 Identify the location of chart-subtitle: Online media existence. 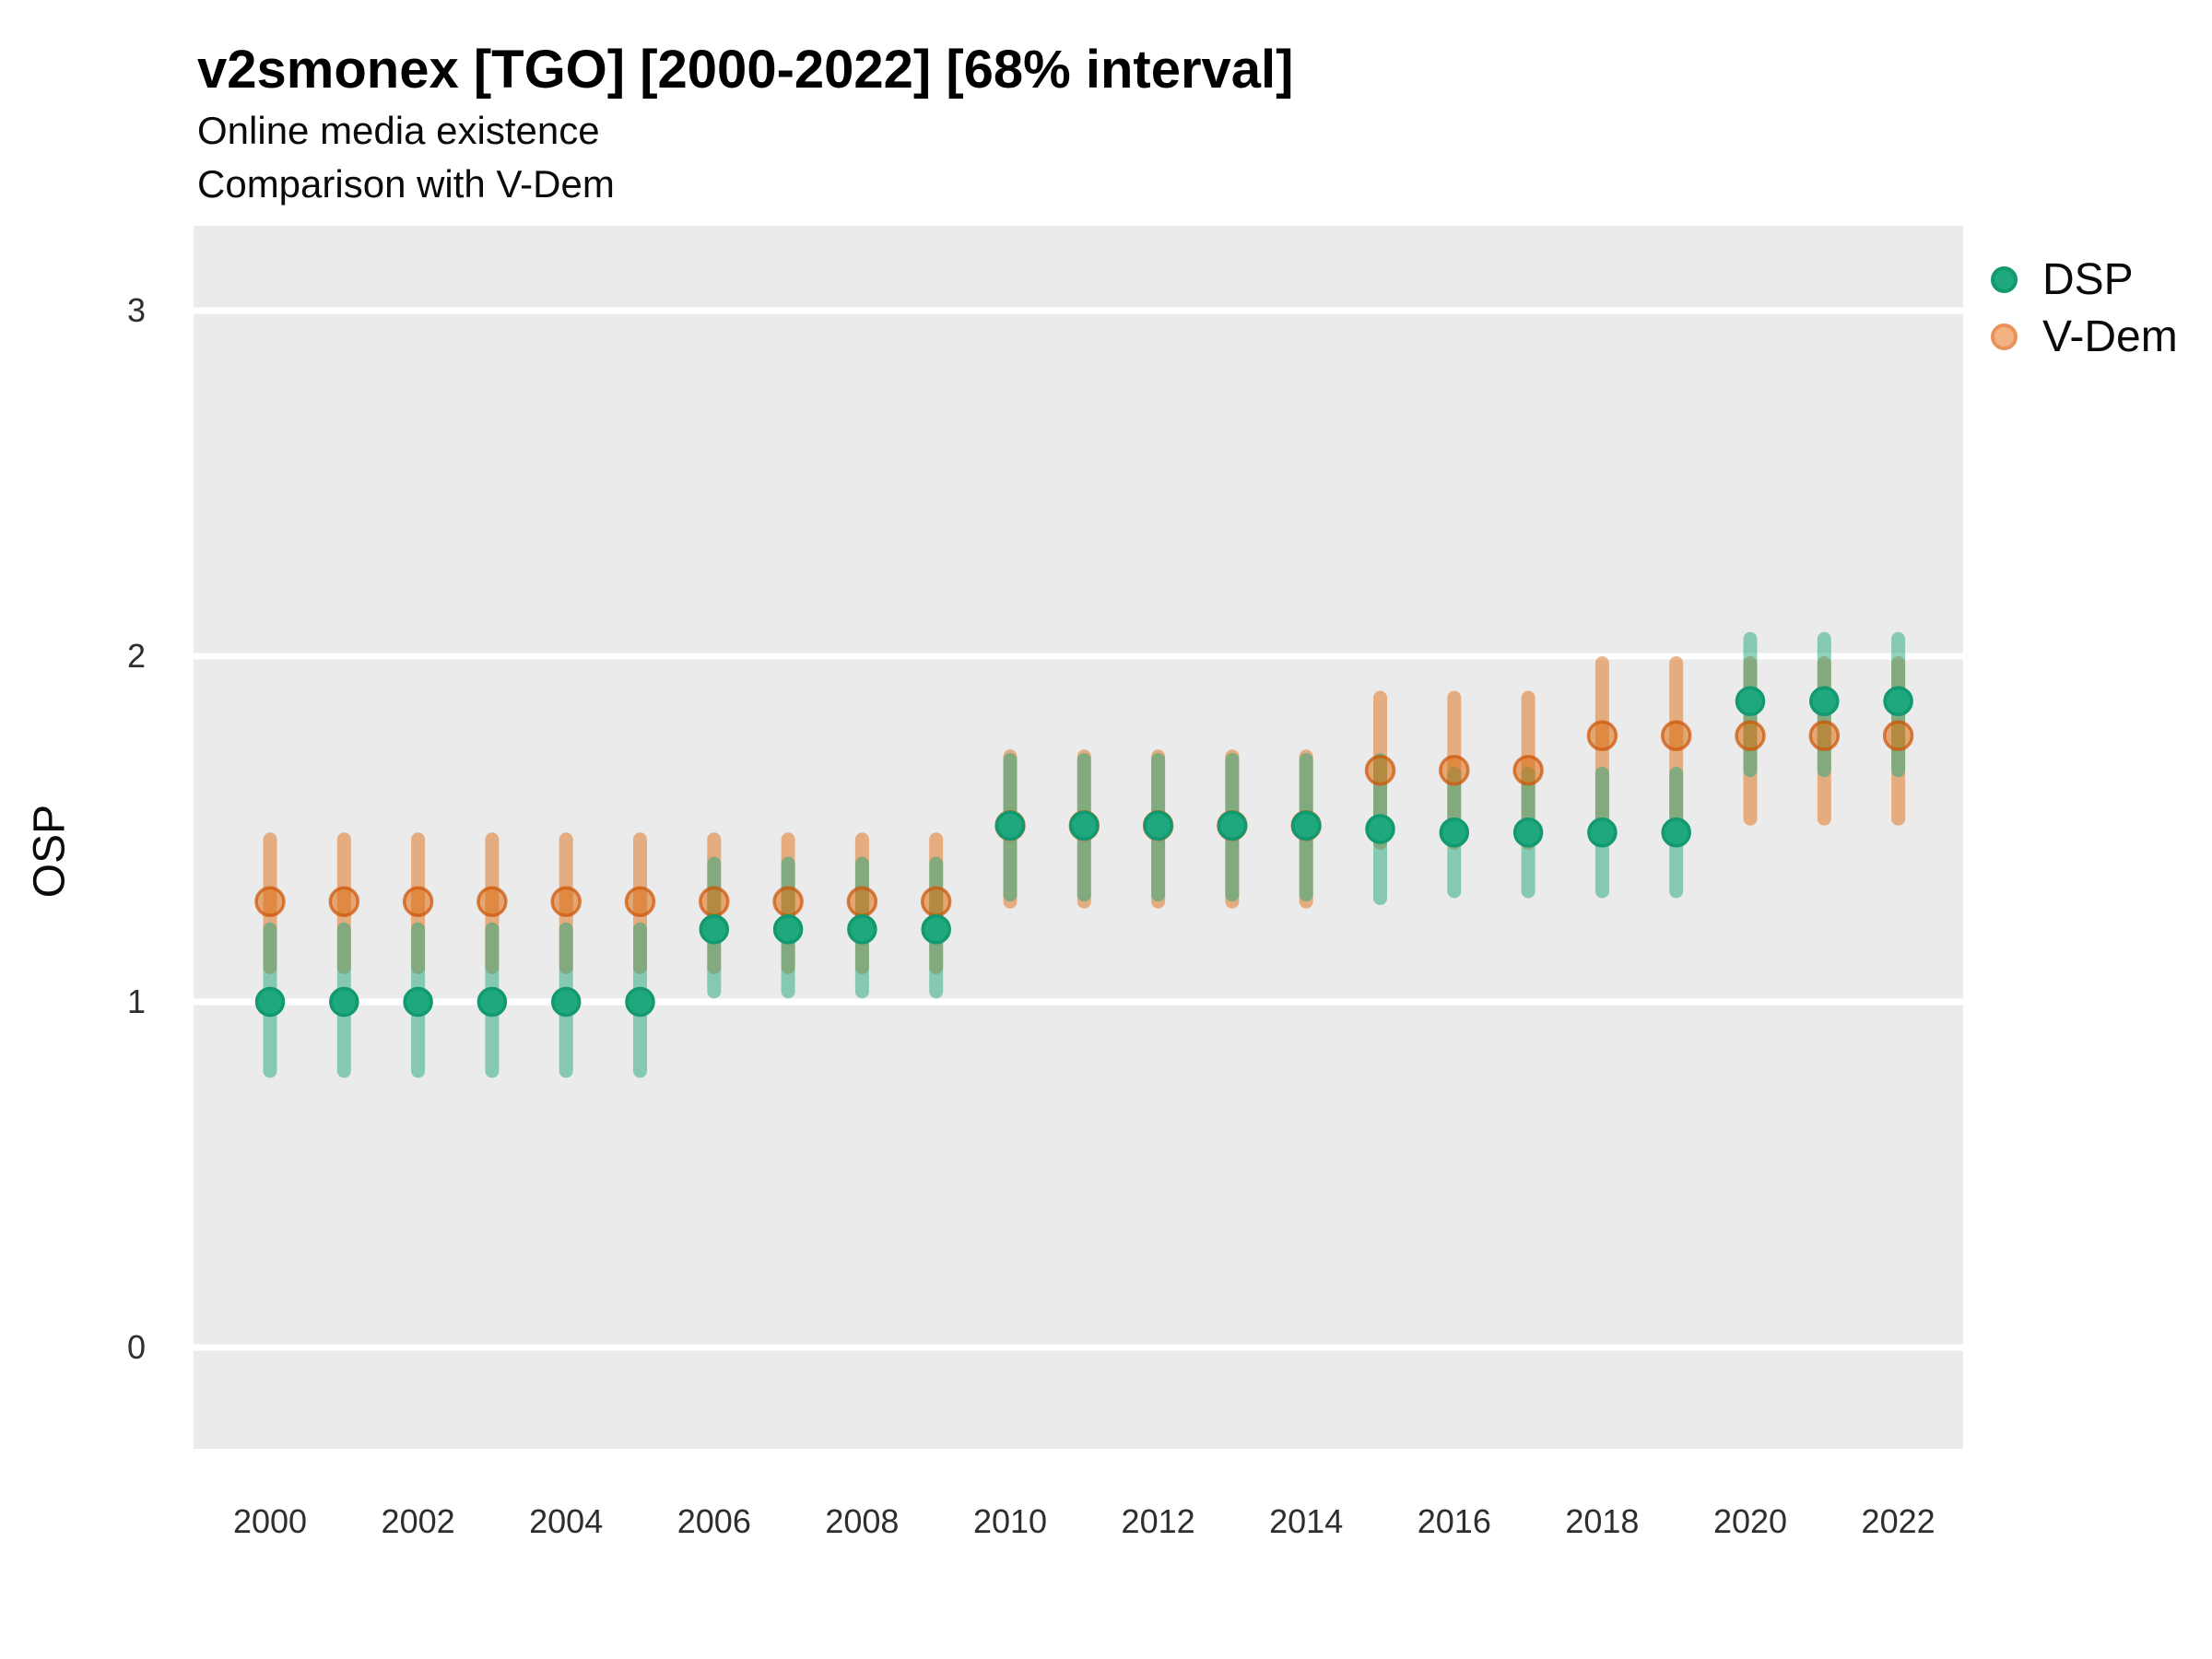
(398, 130).